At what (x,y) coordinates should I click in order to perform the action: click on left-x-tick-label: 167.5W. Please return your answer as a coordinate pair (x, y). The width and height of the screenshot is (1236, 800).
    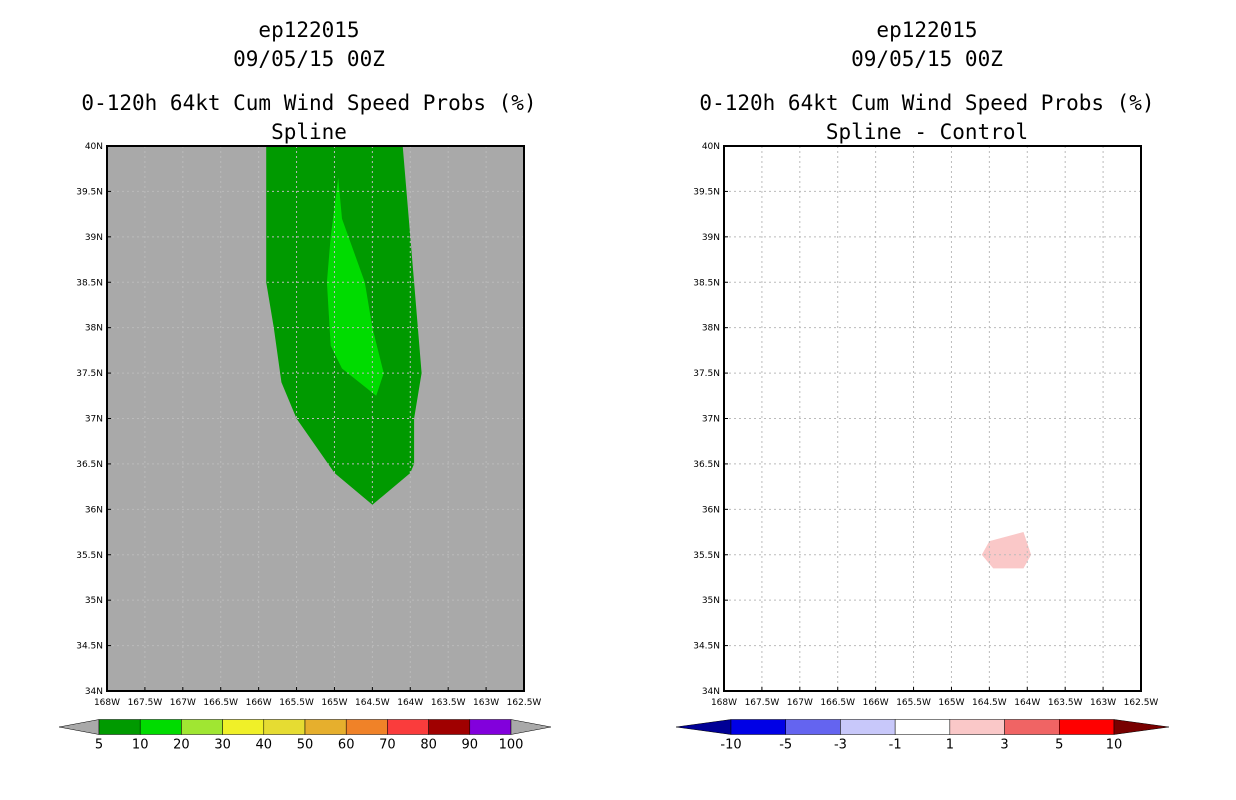
    Looking at the image, I should click on (145, 703).